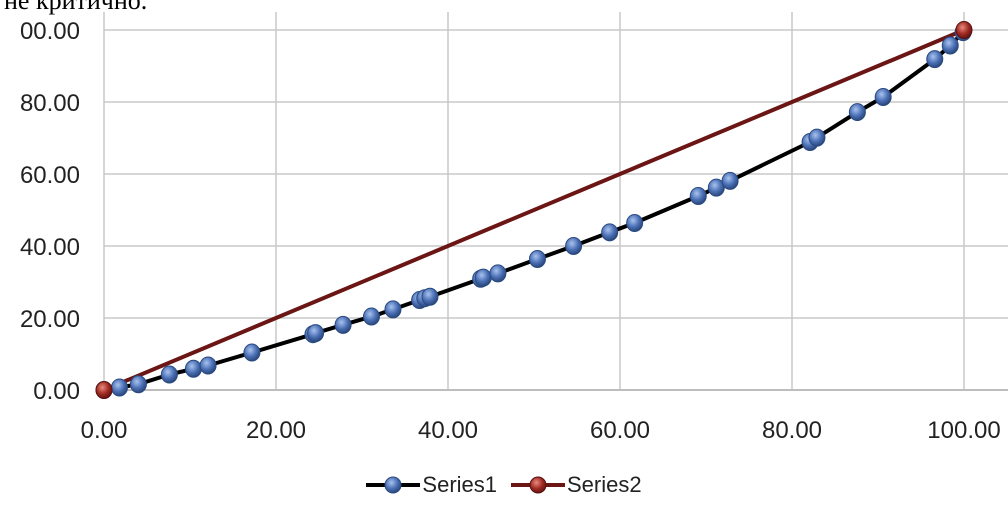  Describe the element at coordinates (448, 430) in the screenshot. I see `x-tick-label: 40.00` at that location.